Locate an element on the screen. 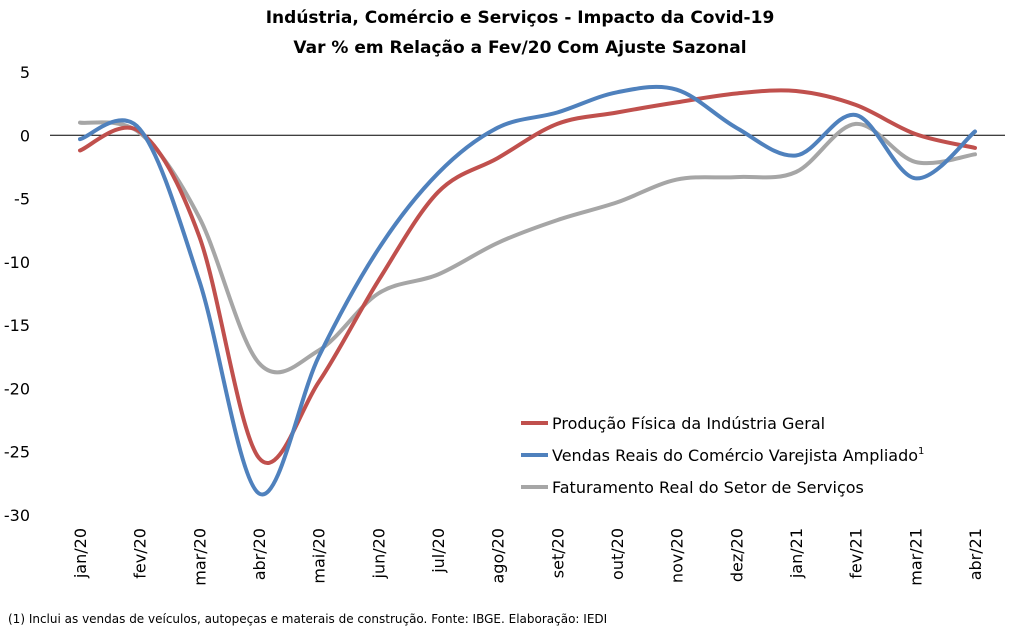 The height and width of the screenshot is (631, 1013). y-tick-label: -20 is located at coordinates (17, 388).